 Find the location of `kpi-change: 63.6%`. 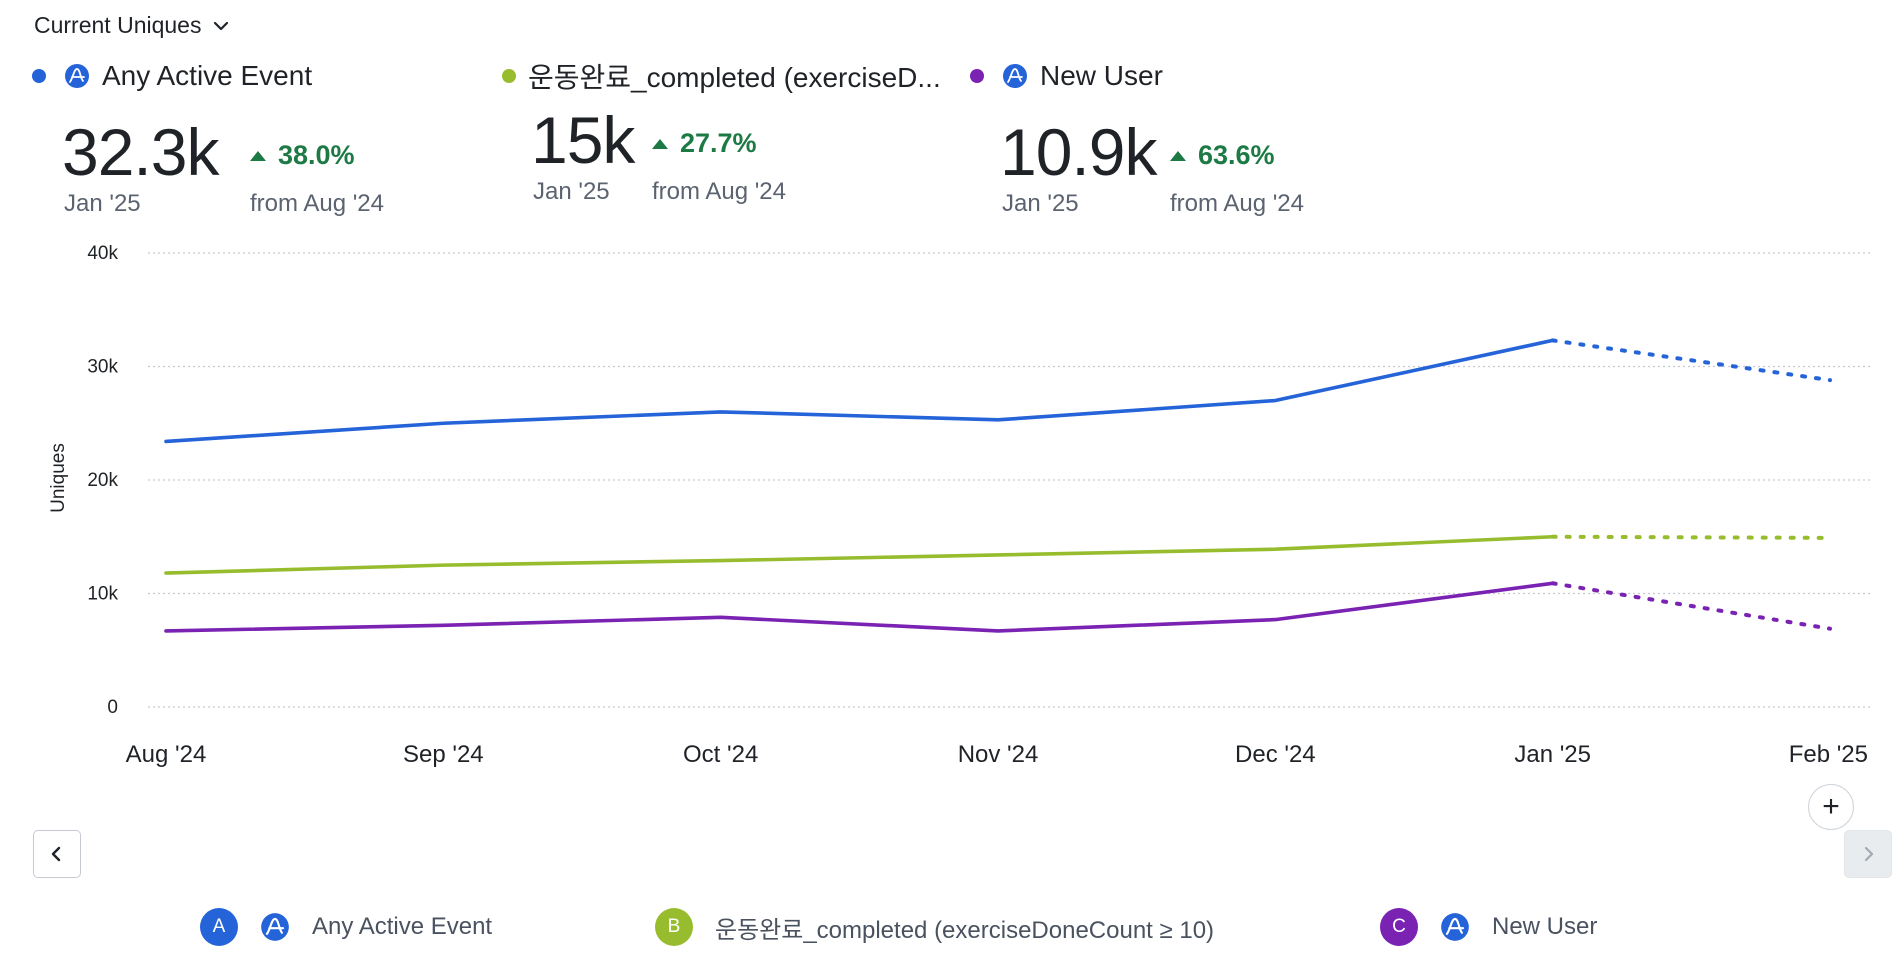

kpi-change: 63.6% is located at coordinates (1222, 155).